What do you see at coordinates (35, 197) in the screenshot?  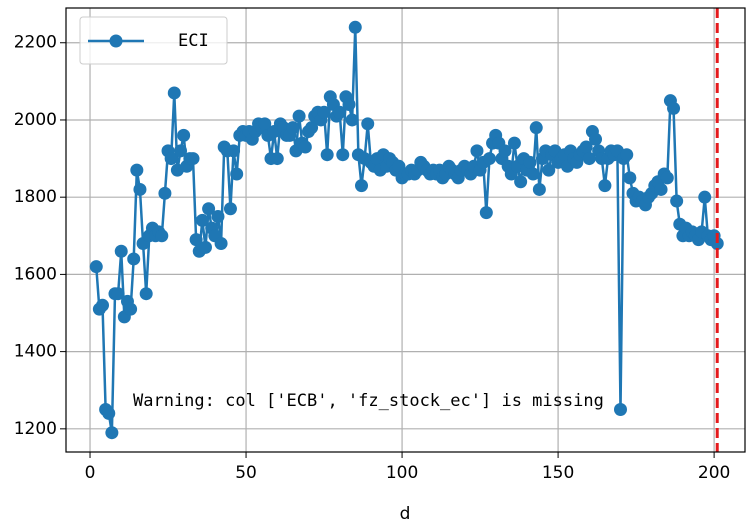 I see `y-tick-label: 1800` at bounding box center [35, 197].